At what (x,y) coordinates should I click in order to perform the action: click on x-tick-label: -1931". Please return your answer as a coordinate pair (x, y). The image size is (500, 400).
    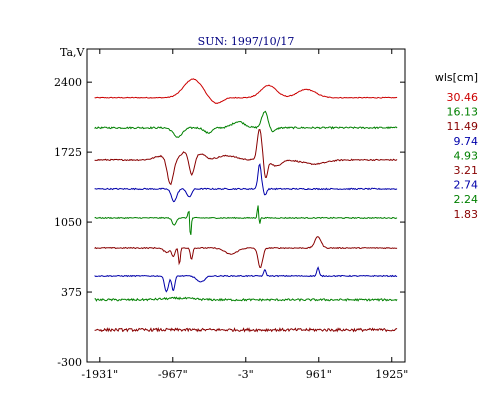
    Looking at the image, I should click on (99, 374).